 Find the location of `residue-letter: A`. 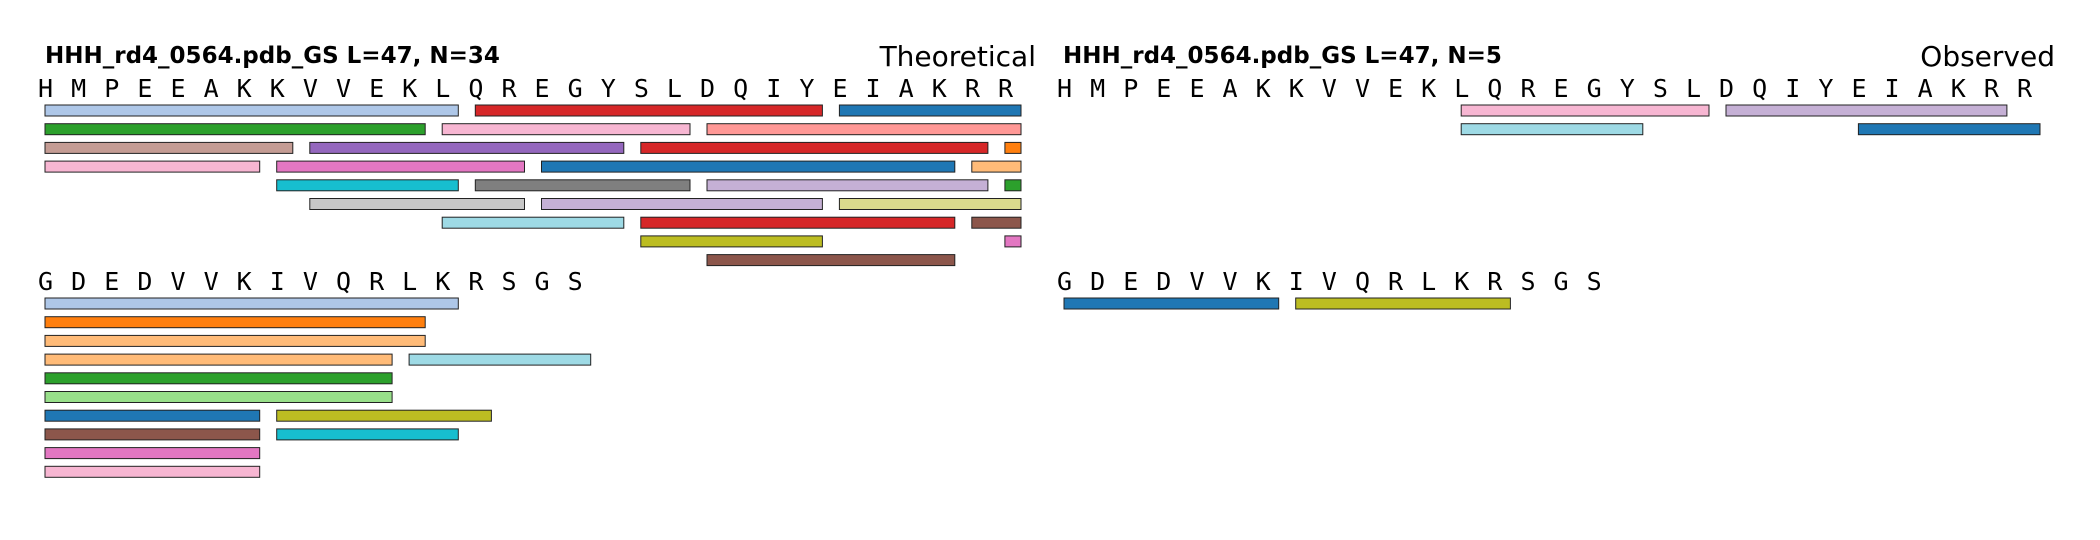

residue-letter: A is located at coordinates (1229, 88).